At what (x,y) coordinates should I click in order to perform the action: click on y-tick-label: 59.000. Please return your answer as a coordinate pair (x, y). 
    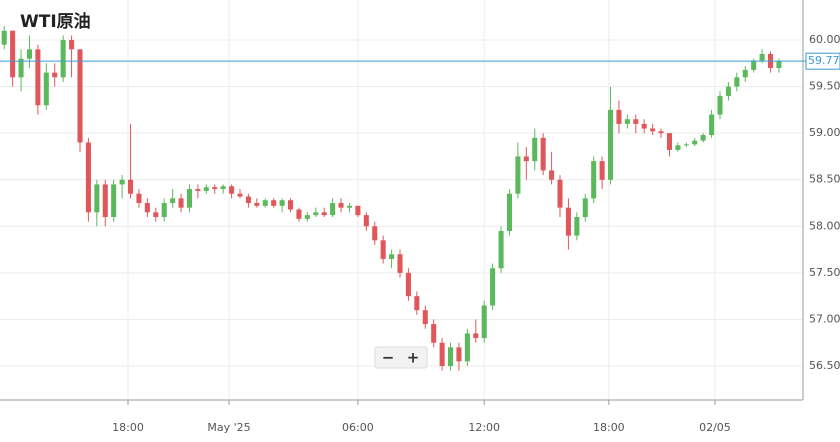
    Looking at the image, I should click on (824, 132).